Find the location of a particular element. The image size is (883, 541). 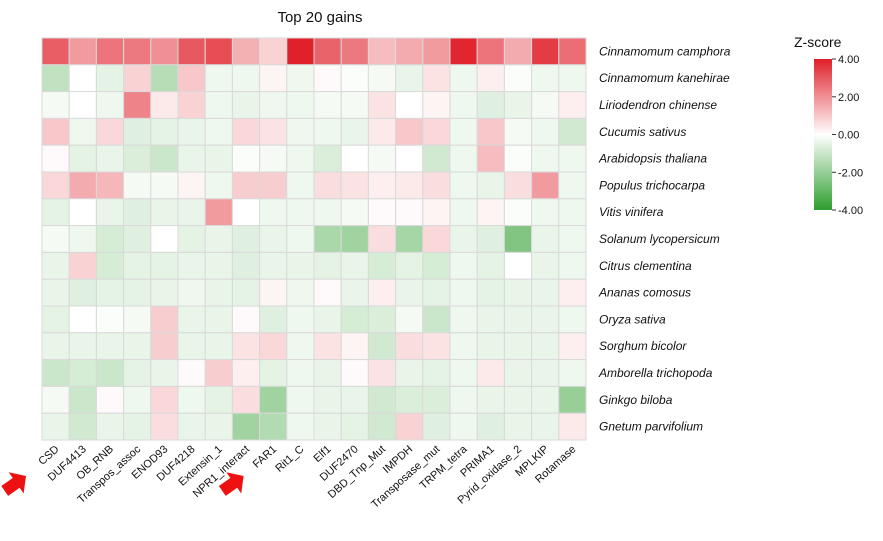

row-label: Cucumis sativus is located at coordinates (642, 132).